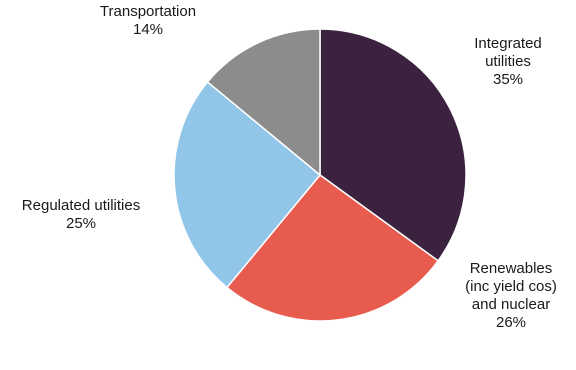 Image resolution: width=576 pixels, height=370 pixels. Describe the element at coordinates (511, 322) in the screenshot. I see `slice-value-label-1: 26%` at that location.